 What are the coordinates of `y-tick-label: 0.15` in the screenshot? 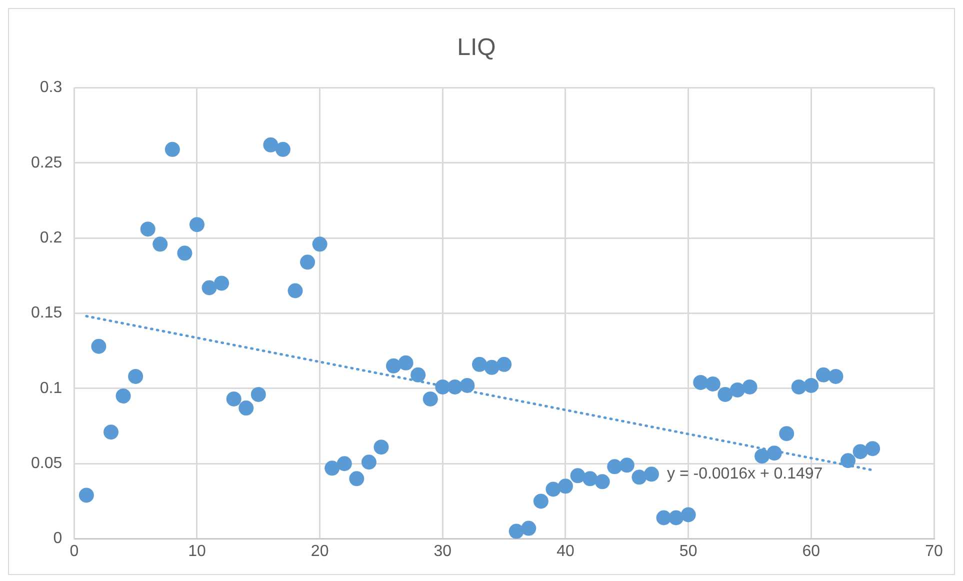 It's located at (46, 313).